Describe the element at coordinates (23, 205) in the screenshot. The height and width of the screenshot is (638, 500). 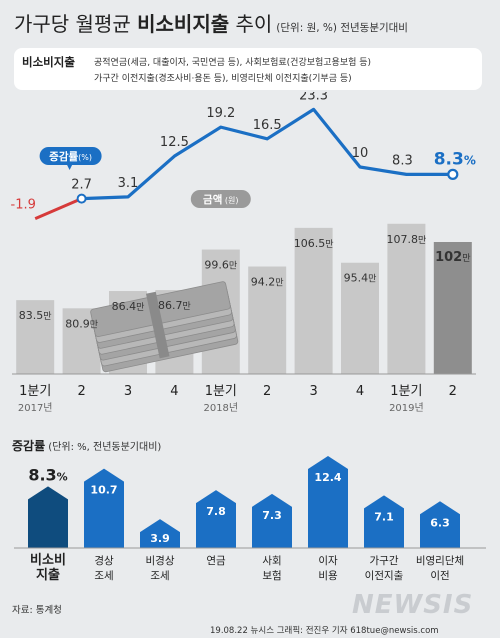
I see `rate-label: -1.9` at that location.